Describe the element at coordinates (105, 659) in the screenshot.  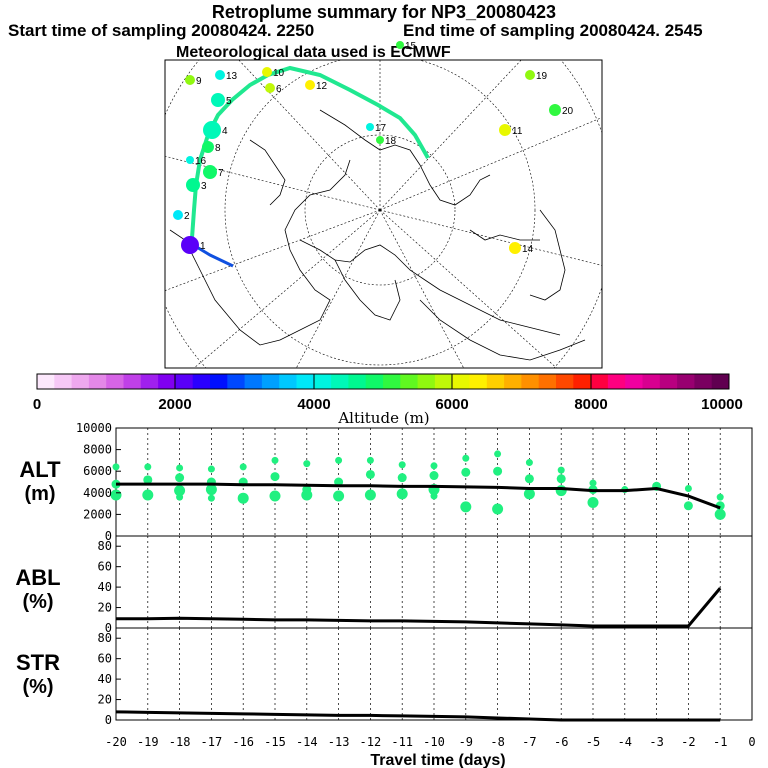
I see `y-tick-label: 60` at that location.